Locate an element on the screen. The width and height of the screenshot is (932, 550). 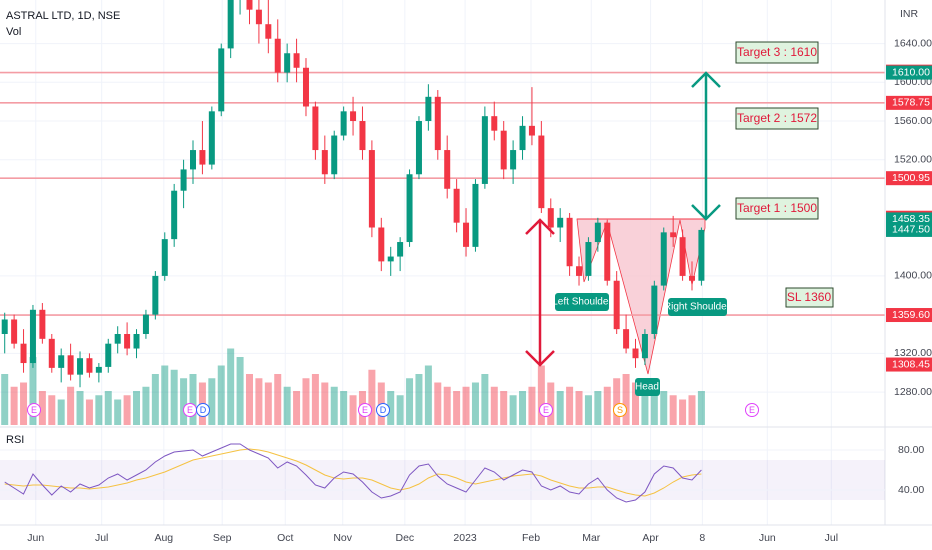
x-tick-label: 2023 is located at coordinates (465, 538).